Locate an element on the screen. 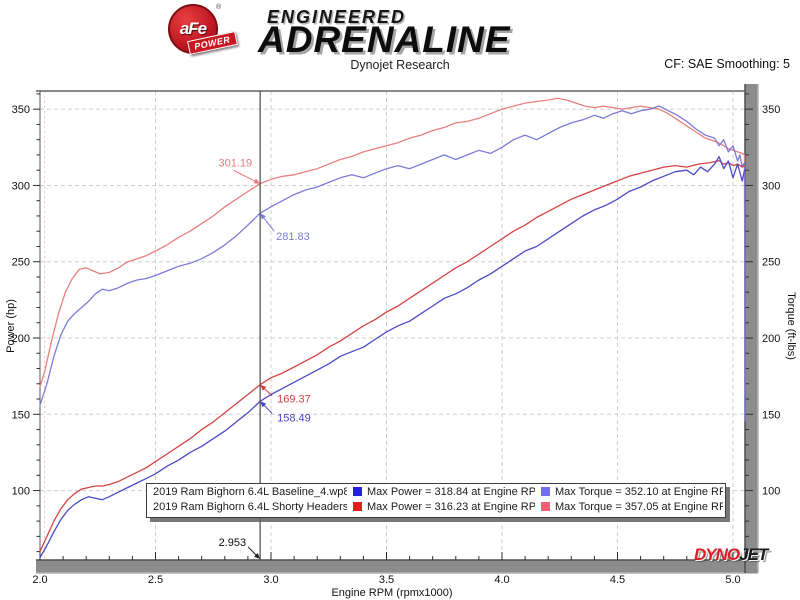  chart-subtitle: Dynojet Research is located at coordinates (400, 65).